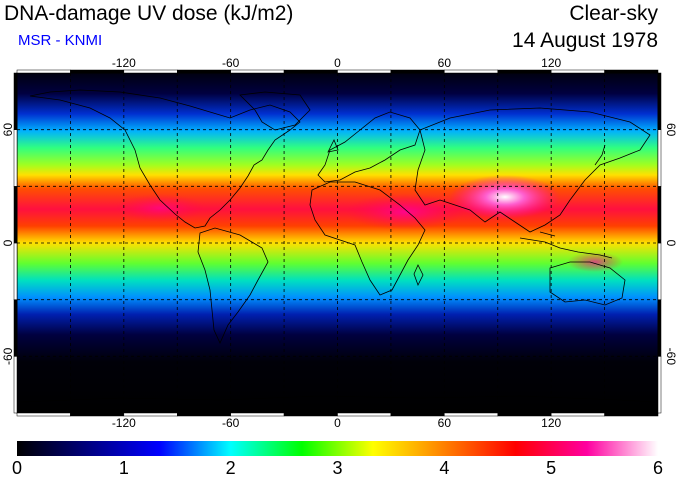 Image resolution: width=678 pixels, height=480 pixels. Describe the element at coordinates (600, 155) in the screenshot. I see `coast-japan` at that location.